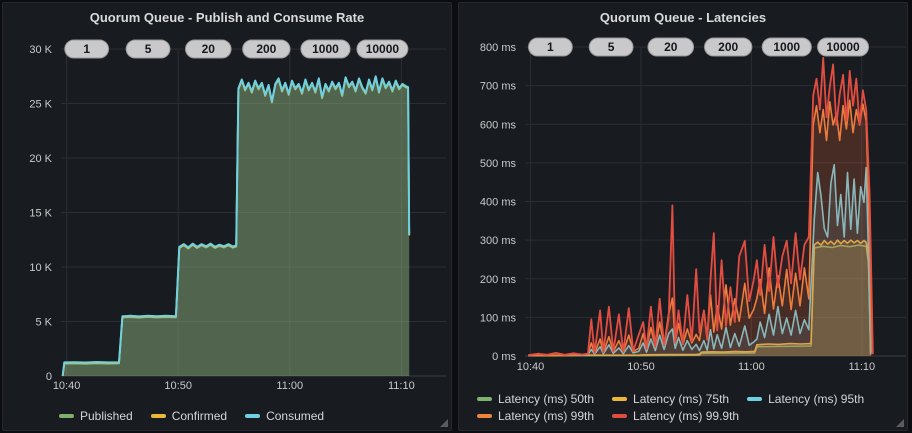 This screenshot has width=912, height=433. Describe the element at coordinates (498, 48) in the screenshot. I see `y-tick-label: 800 ms` at that location.